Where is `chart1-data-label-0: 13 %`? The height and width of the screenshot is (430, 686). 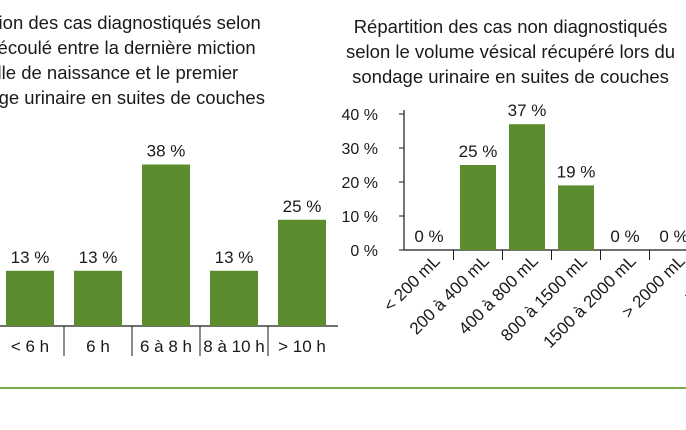
chart1-data-label-0: 13 % is located at coordinates (30, 257).